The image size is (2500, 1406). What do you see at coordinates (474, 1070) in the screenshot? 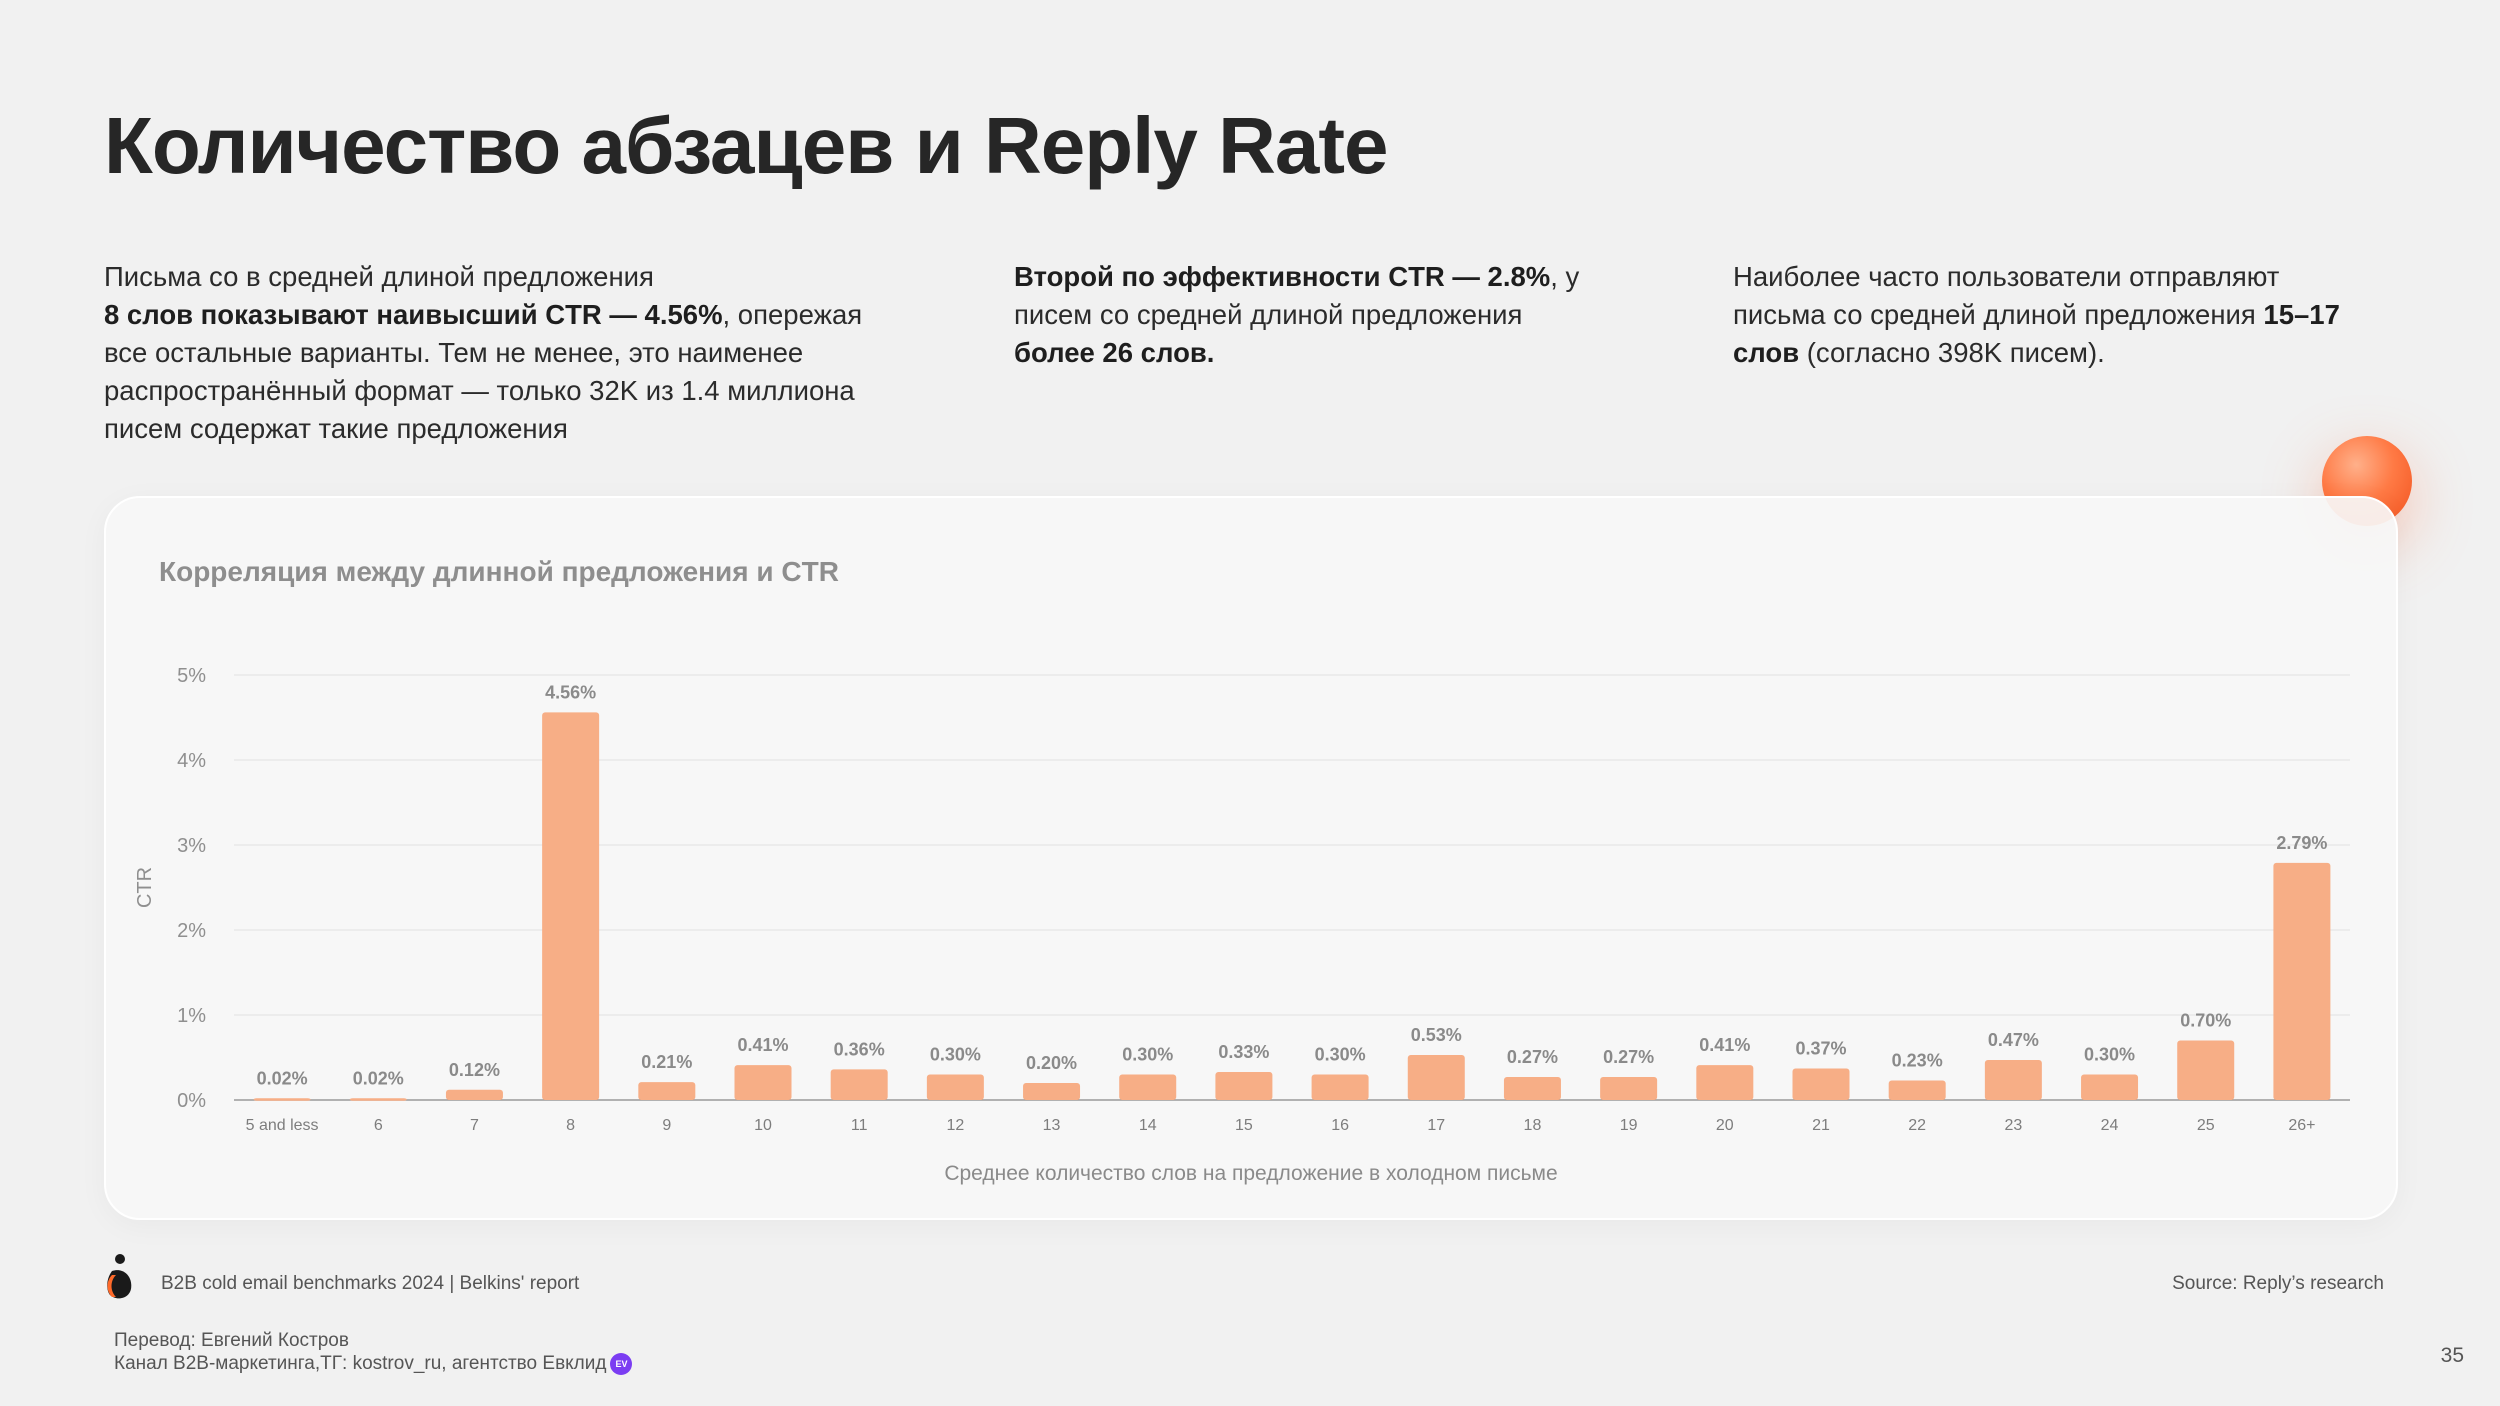
I see `data-label: 0.12%` at bounding box center [474, 1070].